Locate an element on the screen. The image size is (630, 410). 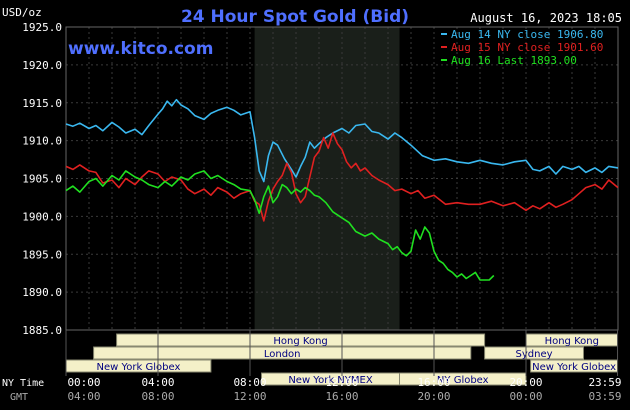
x-tick-label-ny: 16:00 is located at coordinates (433, 382).